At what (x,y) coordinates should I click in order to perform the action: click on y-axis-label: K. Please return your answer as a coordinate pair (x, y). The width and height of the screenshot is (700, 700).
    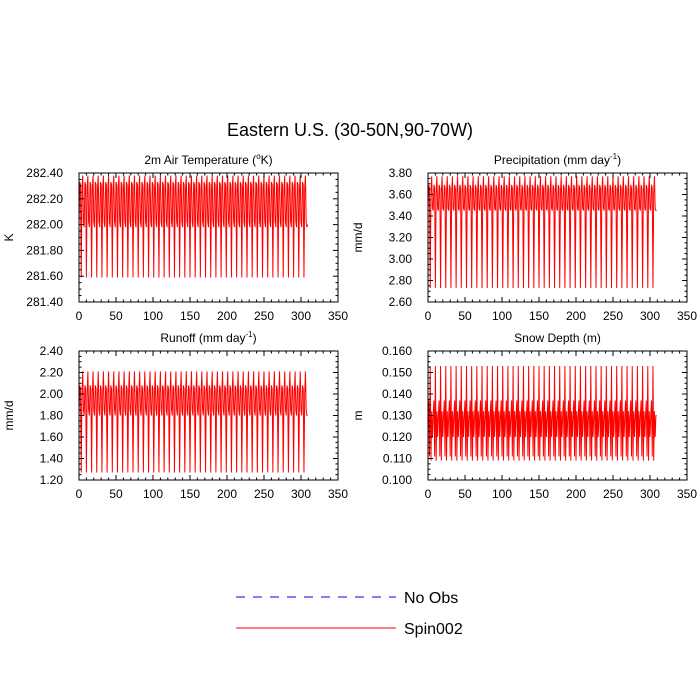
    Looking at the image, I should click on (9, 237).